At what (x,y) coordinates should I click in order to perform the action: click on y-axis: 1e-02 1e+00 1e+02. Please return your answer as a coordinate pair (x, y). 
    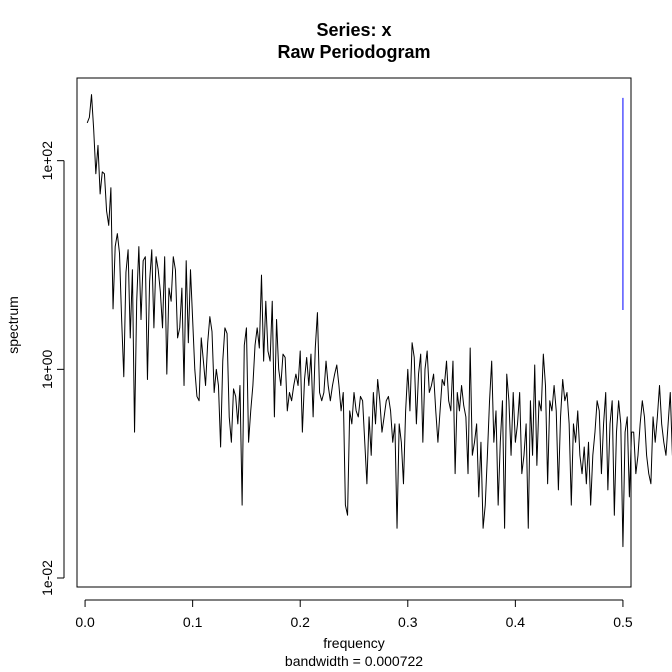
    Looking at the image, I should click on (52, 368).